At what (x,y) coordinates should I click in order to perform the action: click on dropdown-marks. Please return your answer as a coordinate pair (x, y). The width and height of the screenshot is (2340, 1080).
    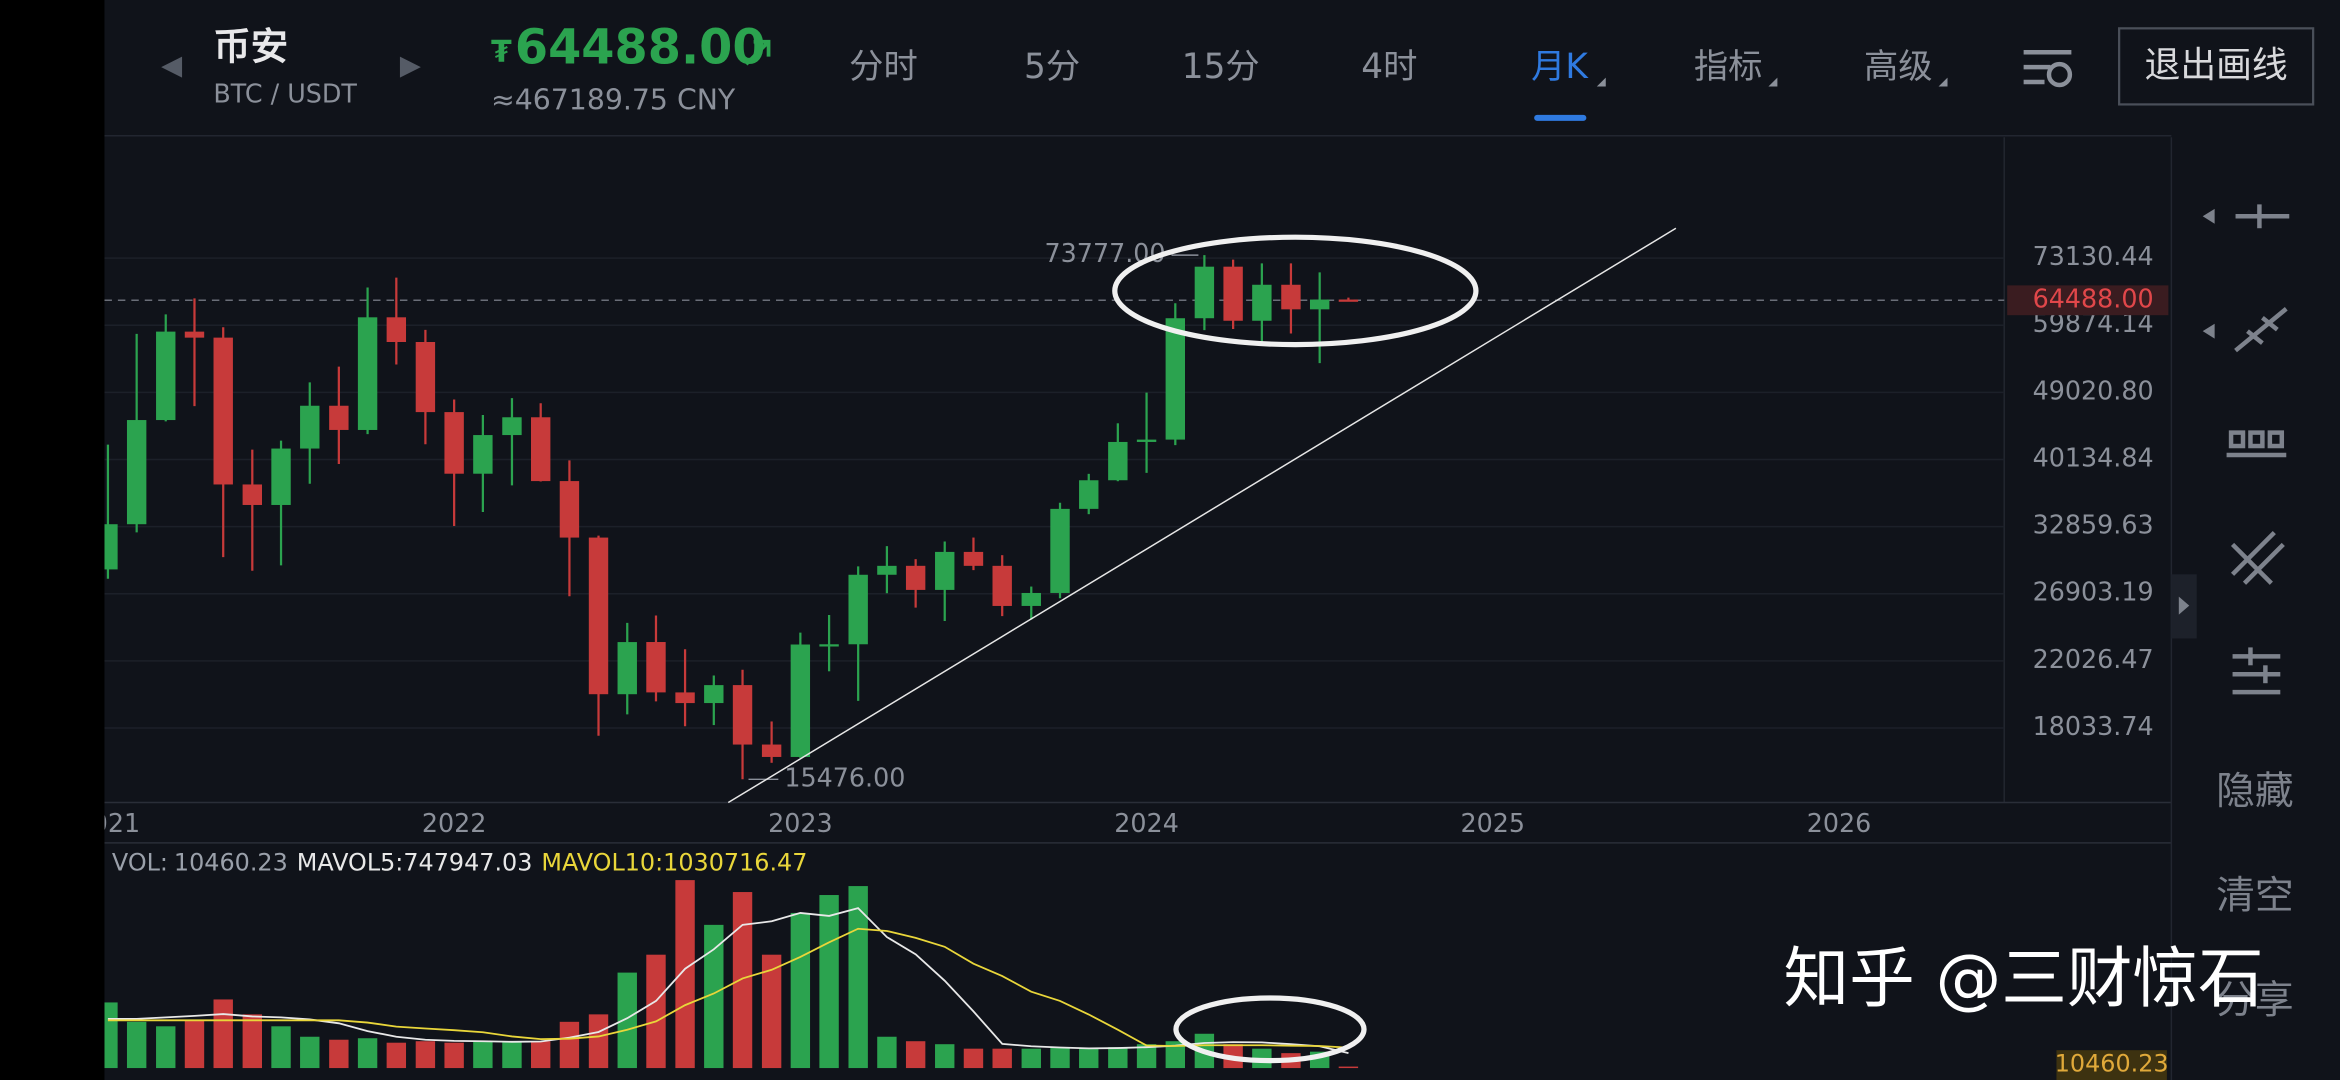
    Looking at the image, I should click on (1772, 82).